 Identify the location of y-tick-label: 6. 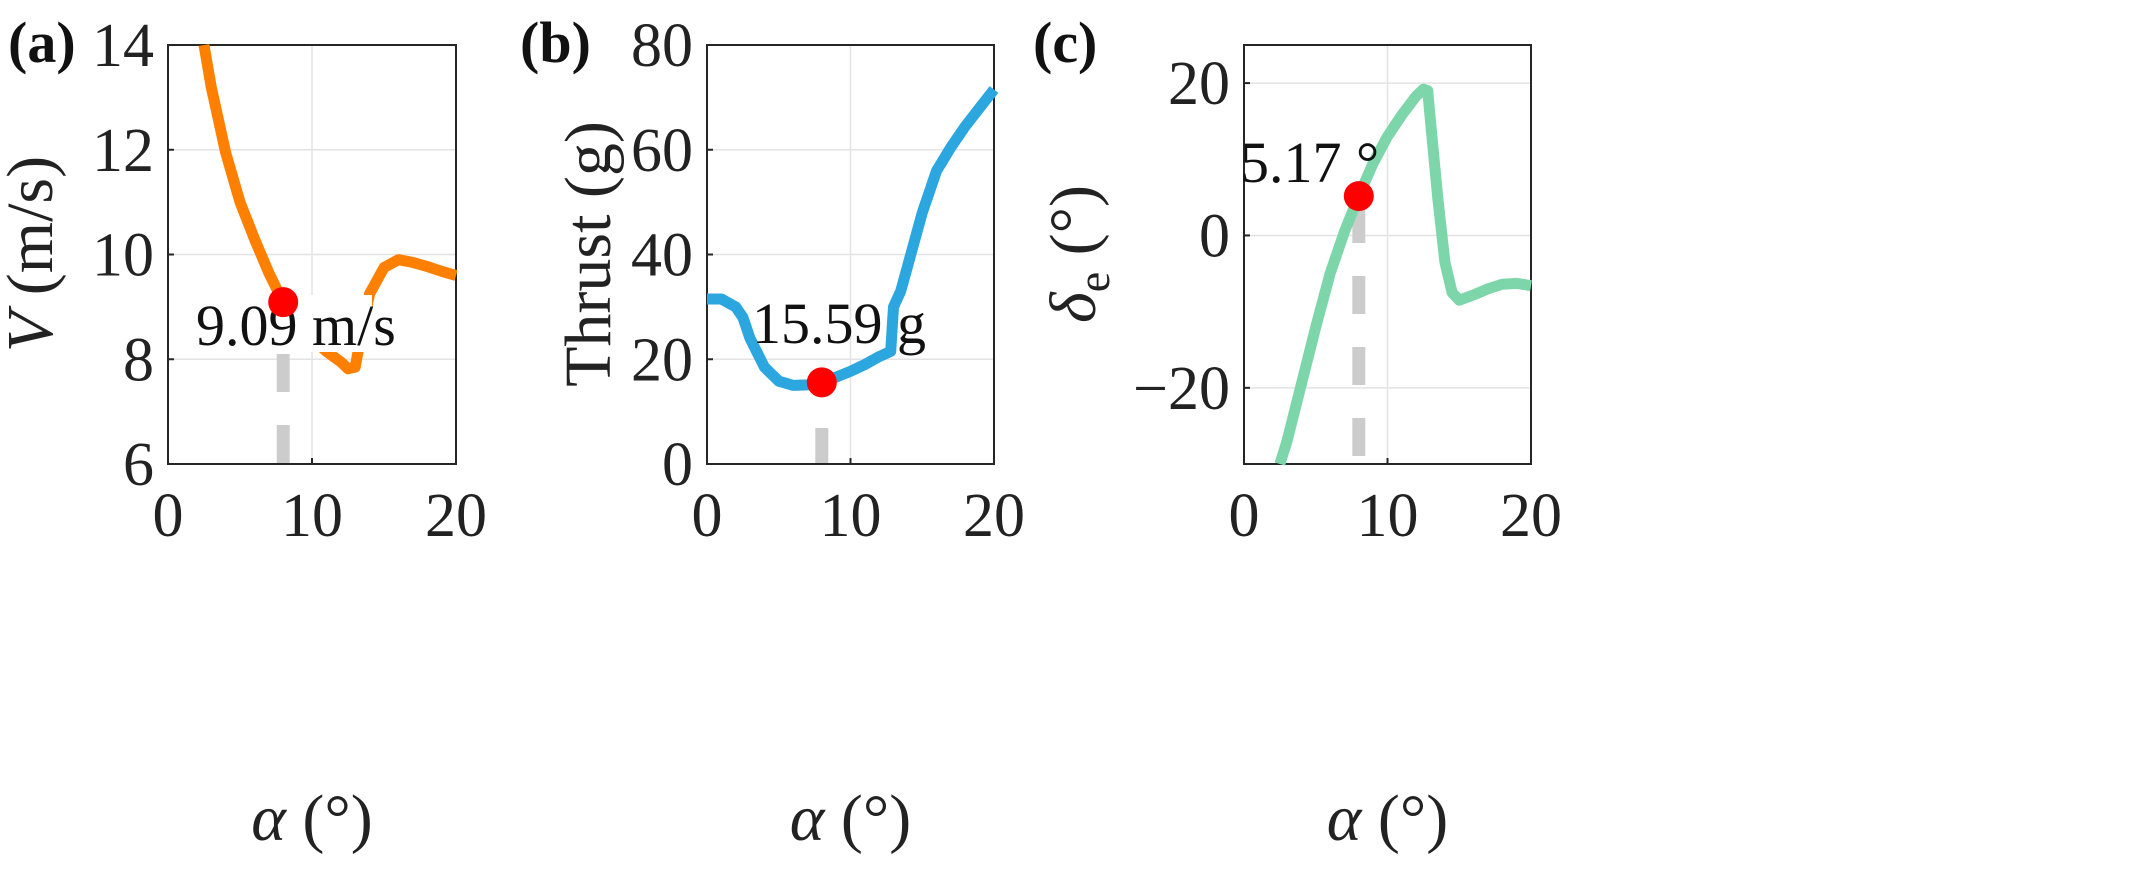
(138, 465).